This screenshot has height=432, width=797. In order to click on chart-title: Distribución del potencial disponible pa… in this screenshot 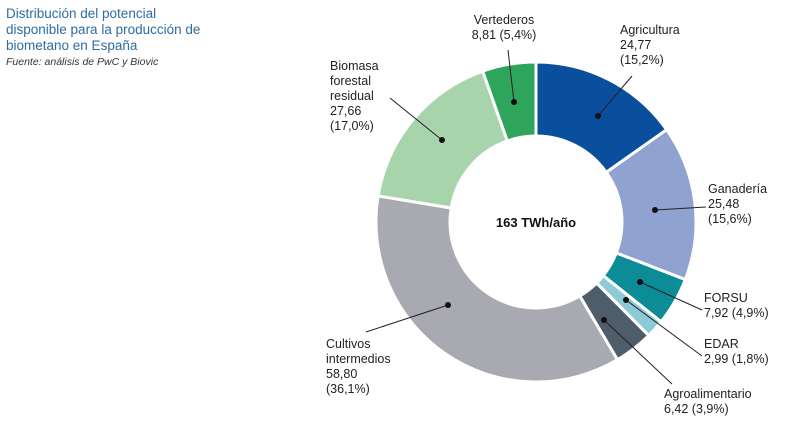, I will do `click(103, 29)`.